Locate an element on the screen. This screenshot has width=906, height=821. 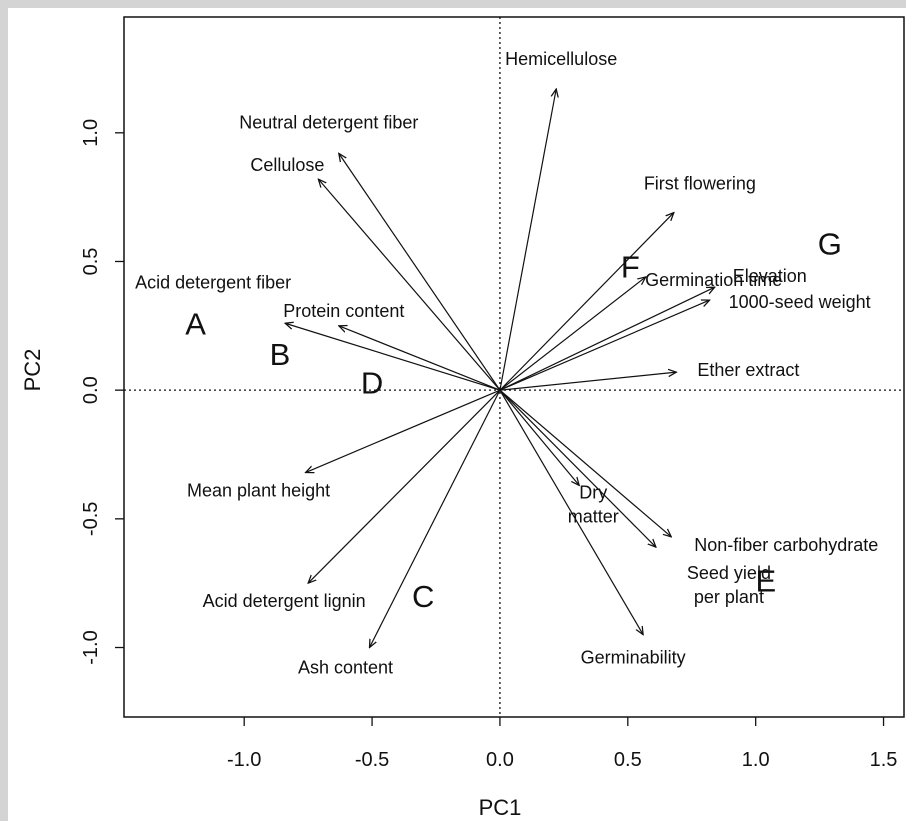
frame-border-left is located at coordinates (4, 410).